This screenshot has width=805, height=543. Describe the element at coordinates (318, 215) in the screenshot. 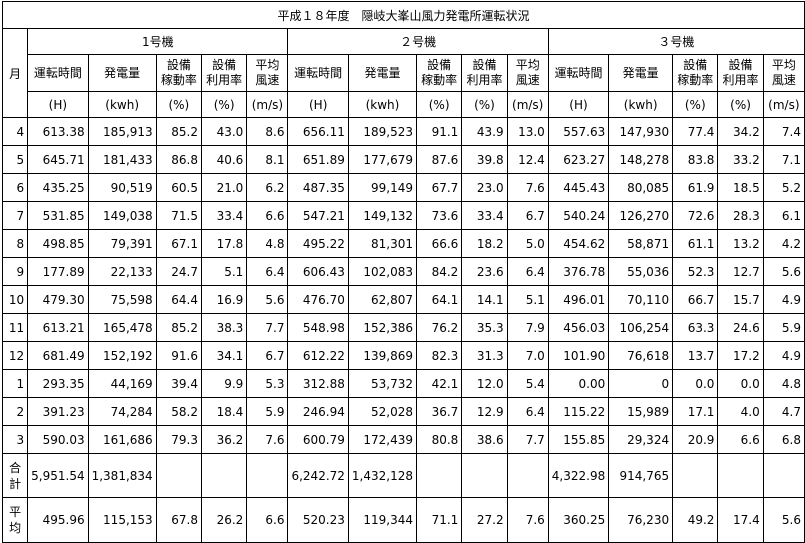

I see `value-cell: 547.21` at that location.